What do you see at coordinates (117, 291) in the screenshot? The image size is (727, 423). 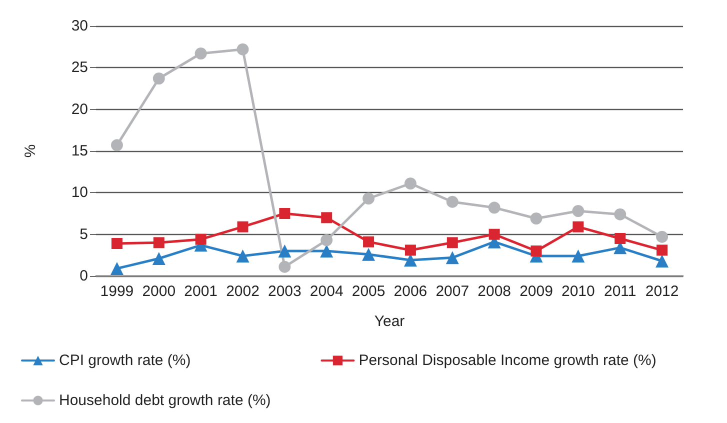 I see `x-tick-label: 1999` at bounding box center [117, 291].